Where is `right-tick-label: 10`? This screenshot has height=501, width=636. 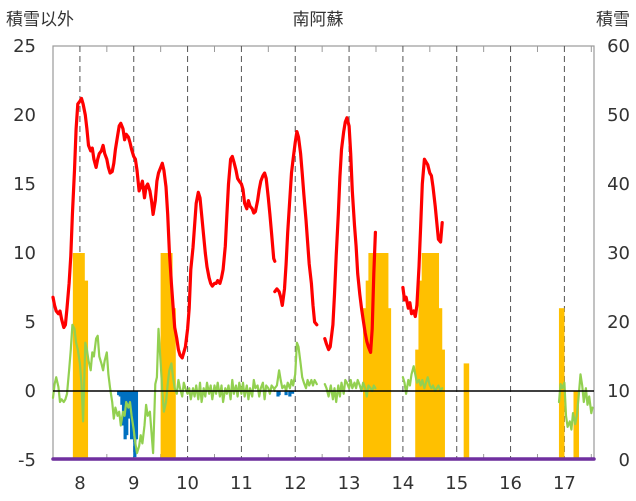
right-tick-label: 10 is located at coordinates (618, 391).